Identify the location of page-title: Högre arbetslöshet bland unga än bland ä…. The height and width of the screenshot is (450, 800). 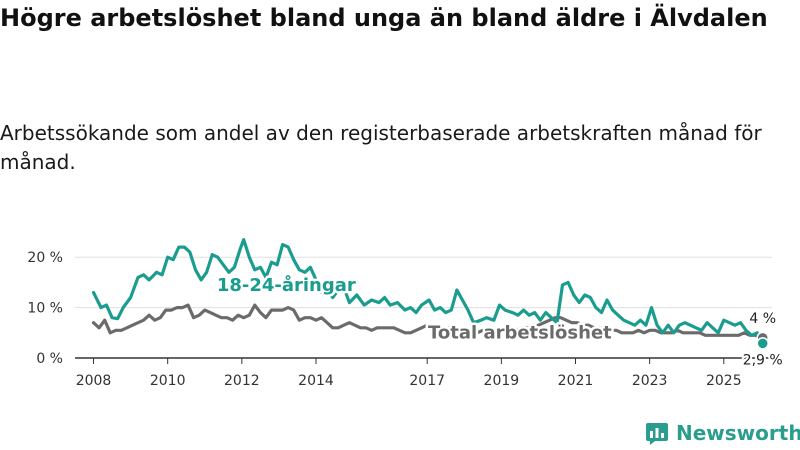
(384, 18).